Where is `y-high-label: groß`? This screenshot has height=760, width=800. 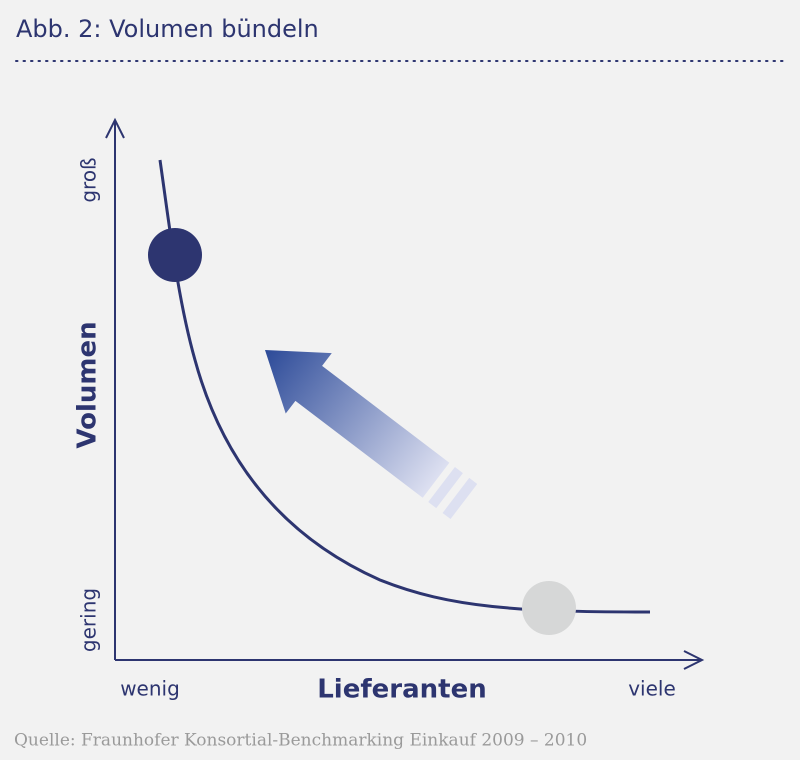 y-high-label: groß is located at coordinates (89, 179).